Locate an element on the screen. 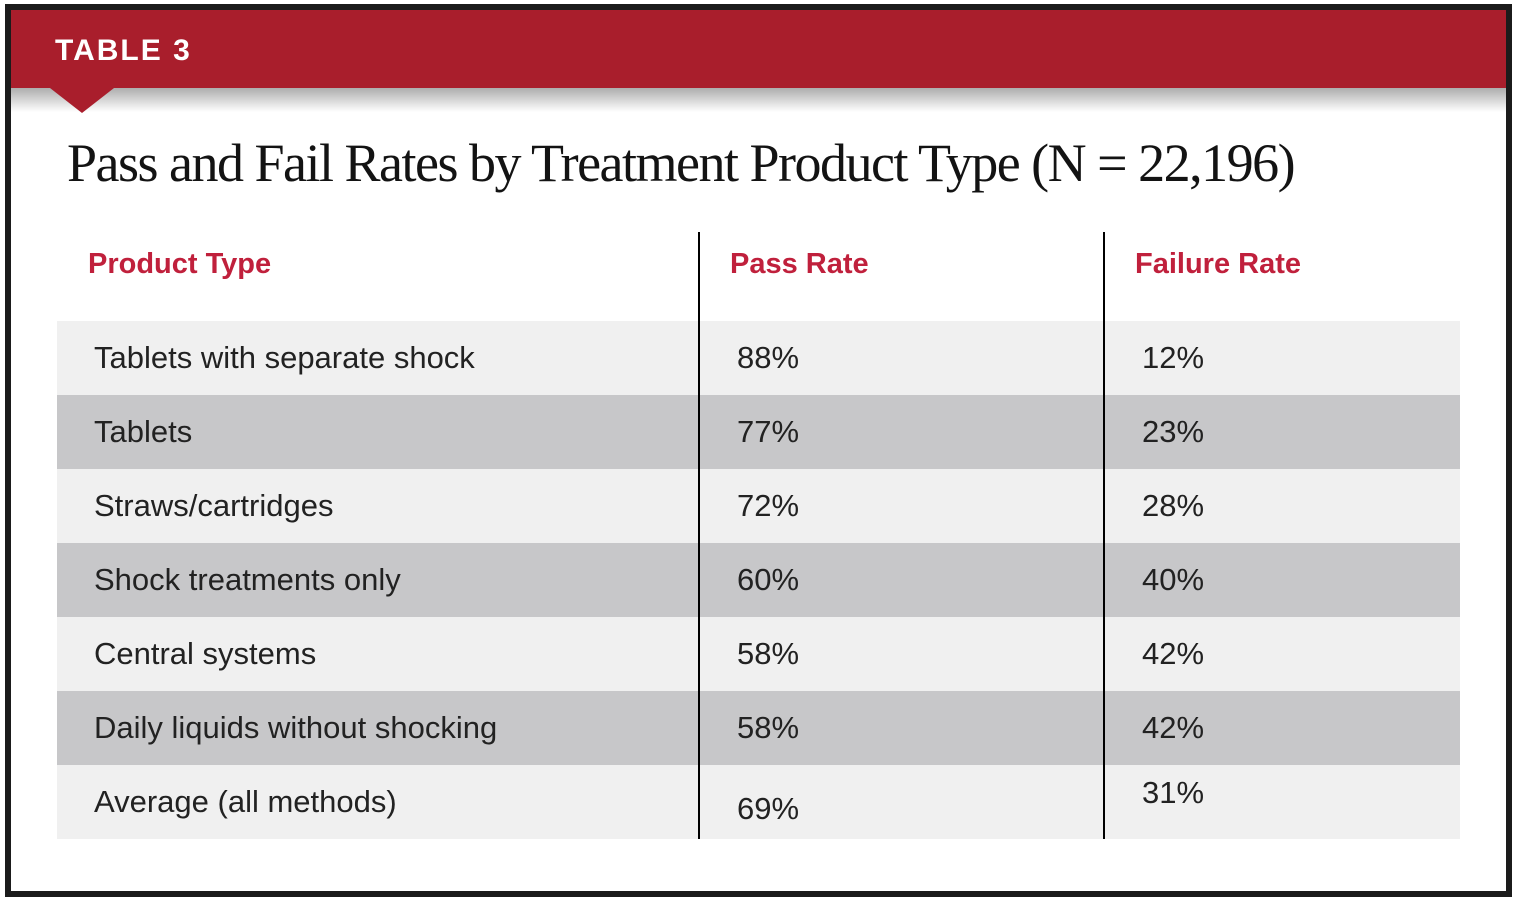  product-type-cell: Average (all methods) is located at coordinates (245, 801).